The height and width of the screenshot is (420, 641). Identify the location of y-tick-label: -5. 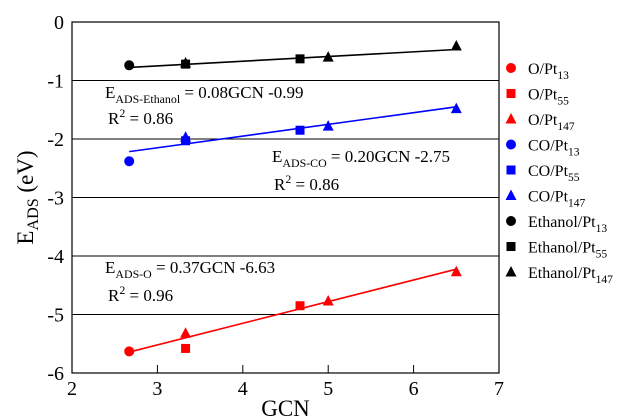
(55, 316).